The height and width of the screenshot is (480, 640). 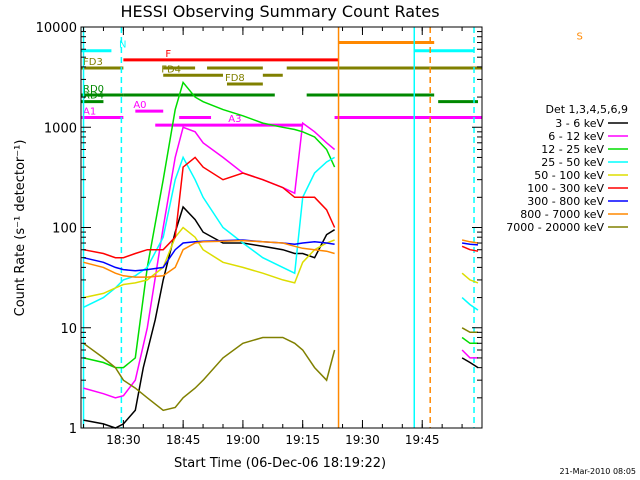 What do you see at coordinates (279, 11) in the screenshot?
I see `chart-title: HESSI Observing Summary Count Rates` at bounding box center [279, 11].